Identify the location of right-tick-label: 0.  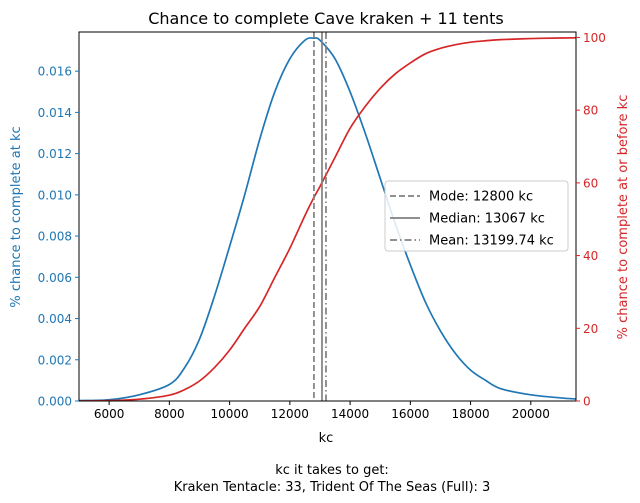
(587, 402).